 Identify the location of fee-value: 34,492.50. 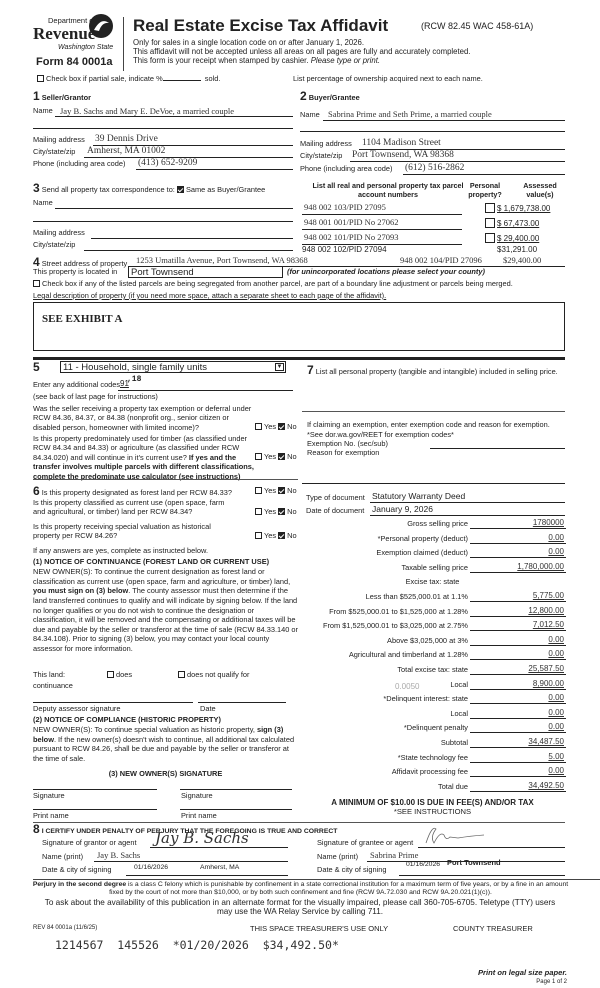
(546, 785).